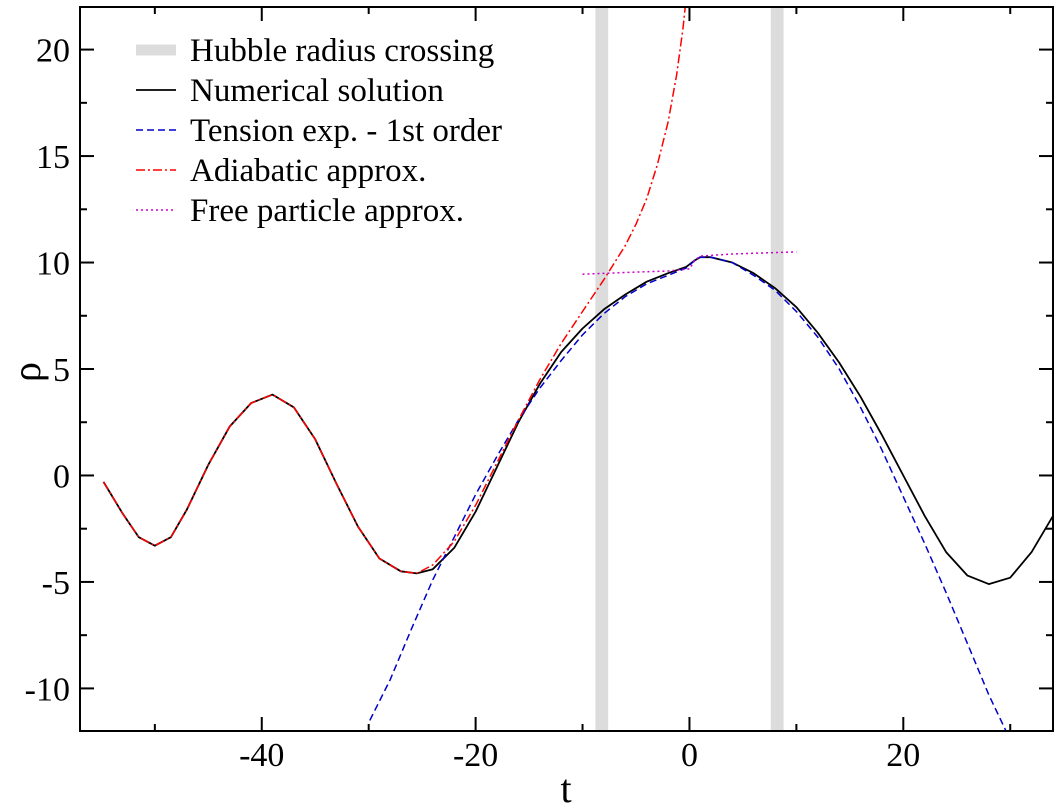 This screenshot has height=807, width=1056. Describe the element at coordinates (53, 264) in the screenshot. I see `y-tick-label: 10` at that location.